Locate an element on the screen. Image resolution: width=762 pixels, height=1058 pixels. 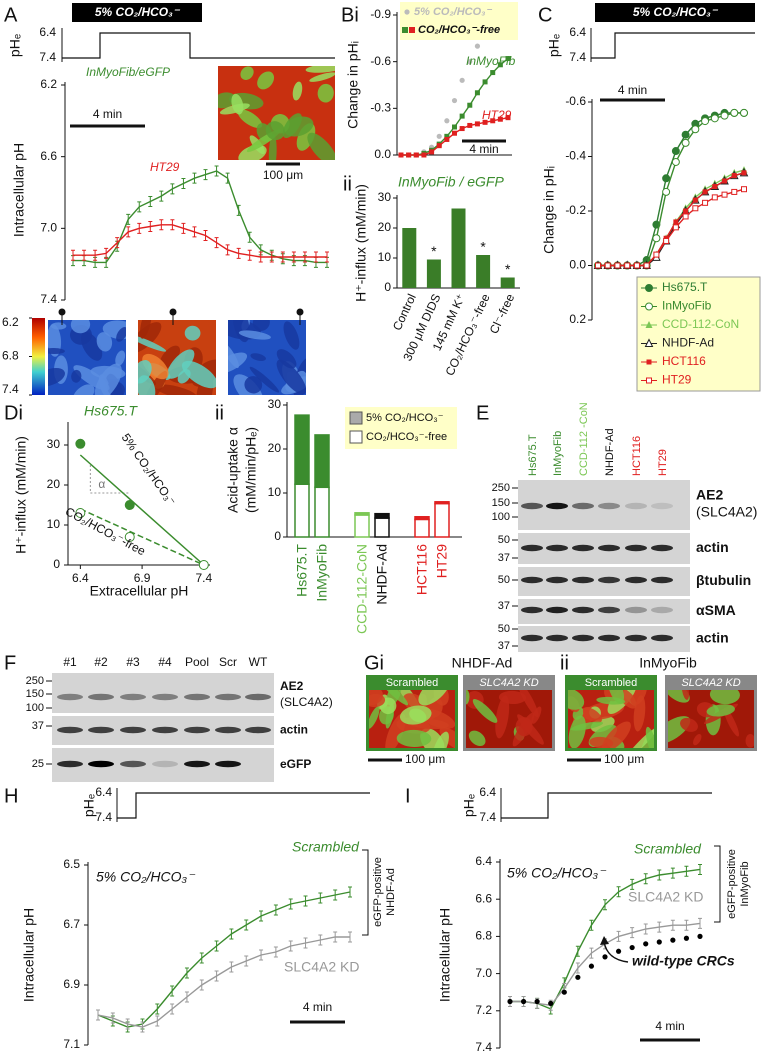
panel-letter: A is located at coordinates (11, 15).